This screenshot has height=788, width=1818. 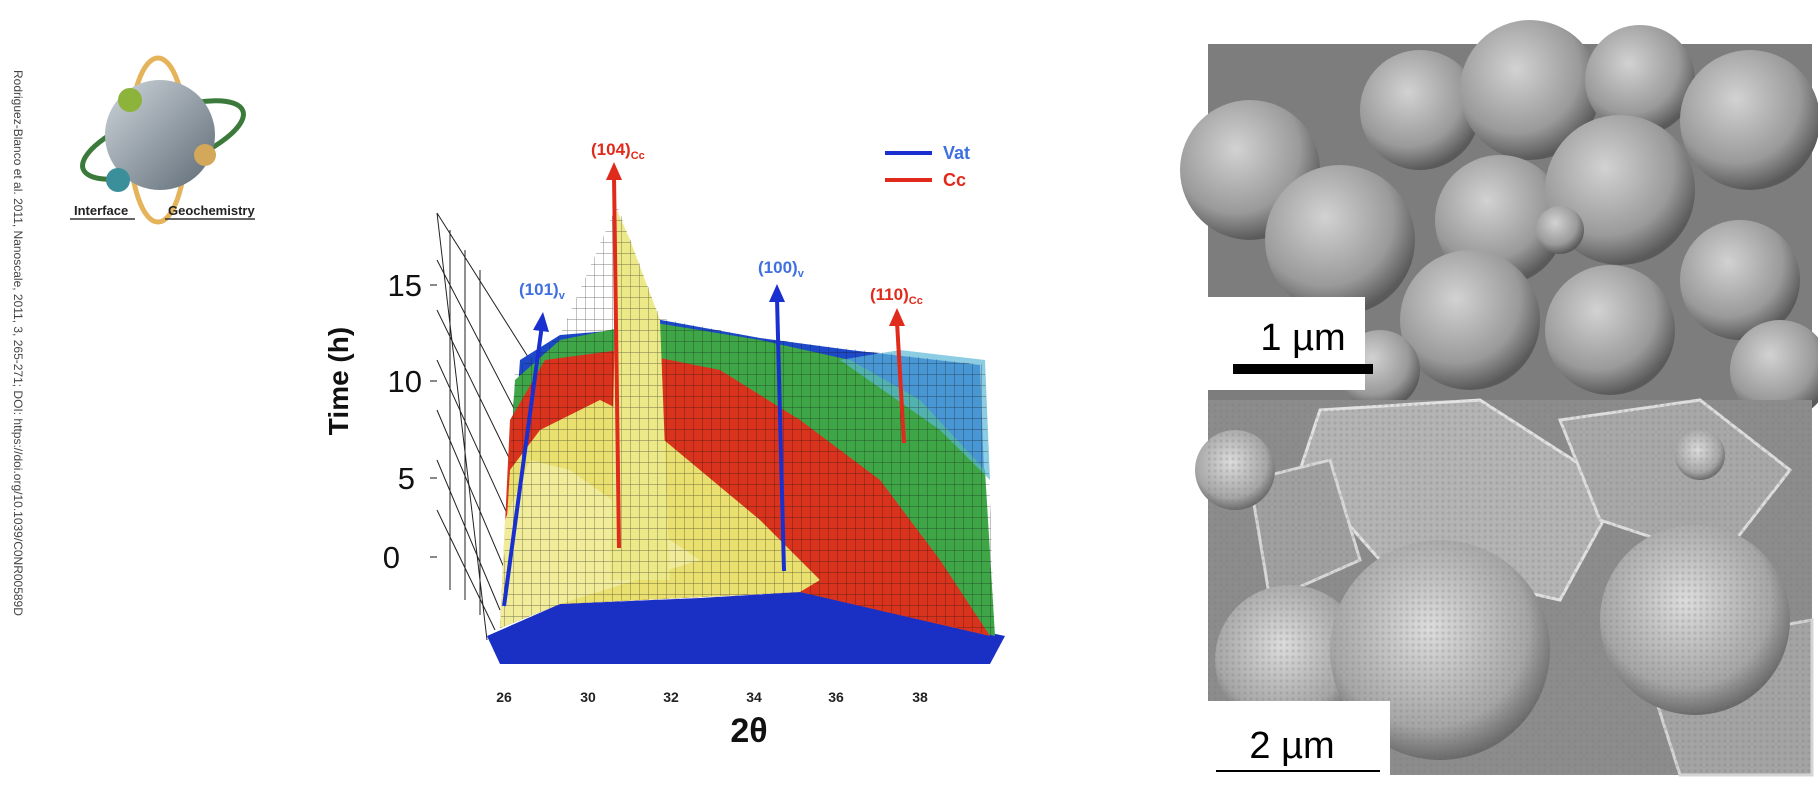 I want to click on scale-label: 1 µm, so click(x=1302, y=338).